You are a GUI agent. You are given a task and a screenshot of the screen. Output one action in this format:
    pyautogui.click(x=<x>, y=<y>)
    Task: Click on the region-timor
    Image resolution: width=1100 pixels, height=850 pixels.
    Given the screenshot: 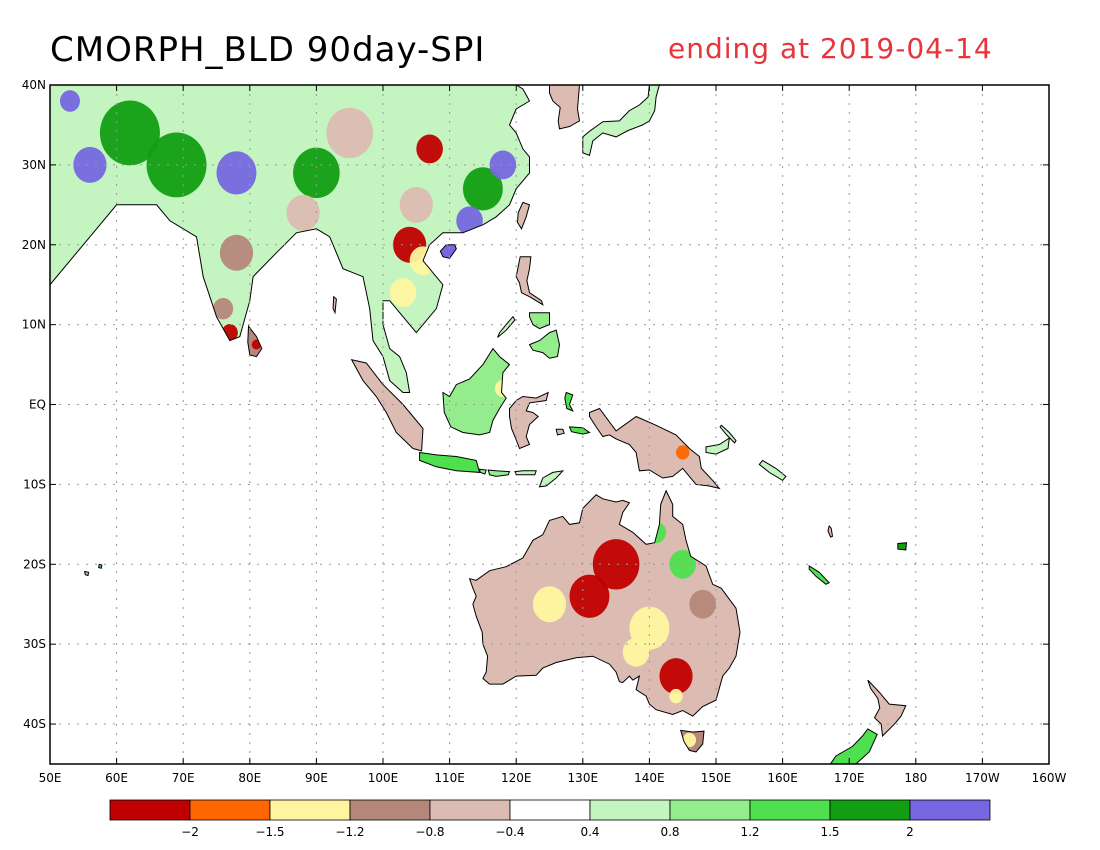 What is the action you would take?
    pyautogui.click(x=551, y=478)
    